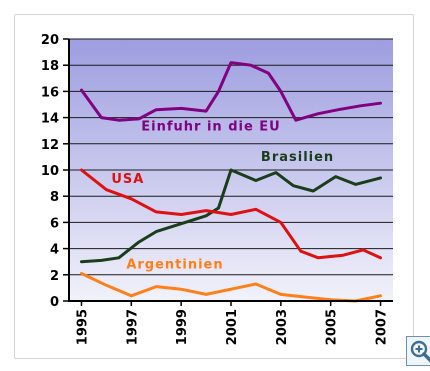  Describe the element at coordinates (232, 327) in the screenshot. I see `xtick-label: 2001` at that location.